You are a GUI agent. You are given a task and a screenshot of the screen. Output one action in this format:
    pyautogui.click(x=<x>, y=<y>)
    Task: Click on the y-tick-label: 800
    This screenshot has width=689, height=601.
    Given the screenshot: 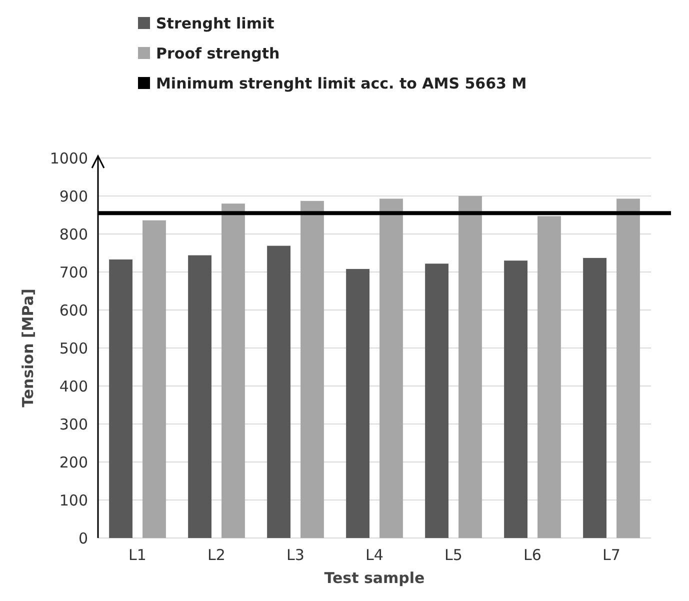 What is the action you would take?
    pyautogui.click(x=73, y=234)
    